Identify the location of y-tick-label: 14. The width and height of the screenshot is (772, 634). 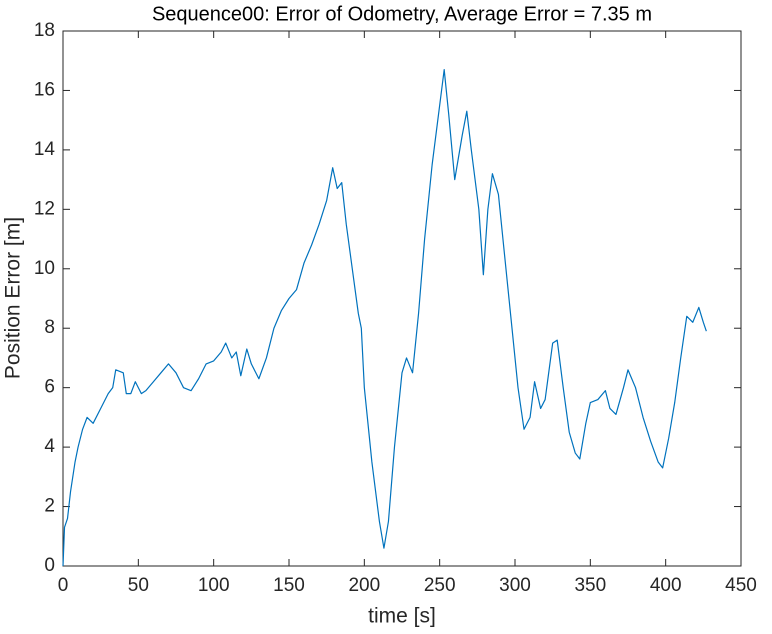
(45, 149).